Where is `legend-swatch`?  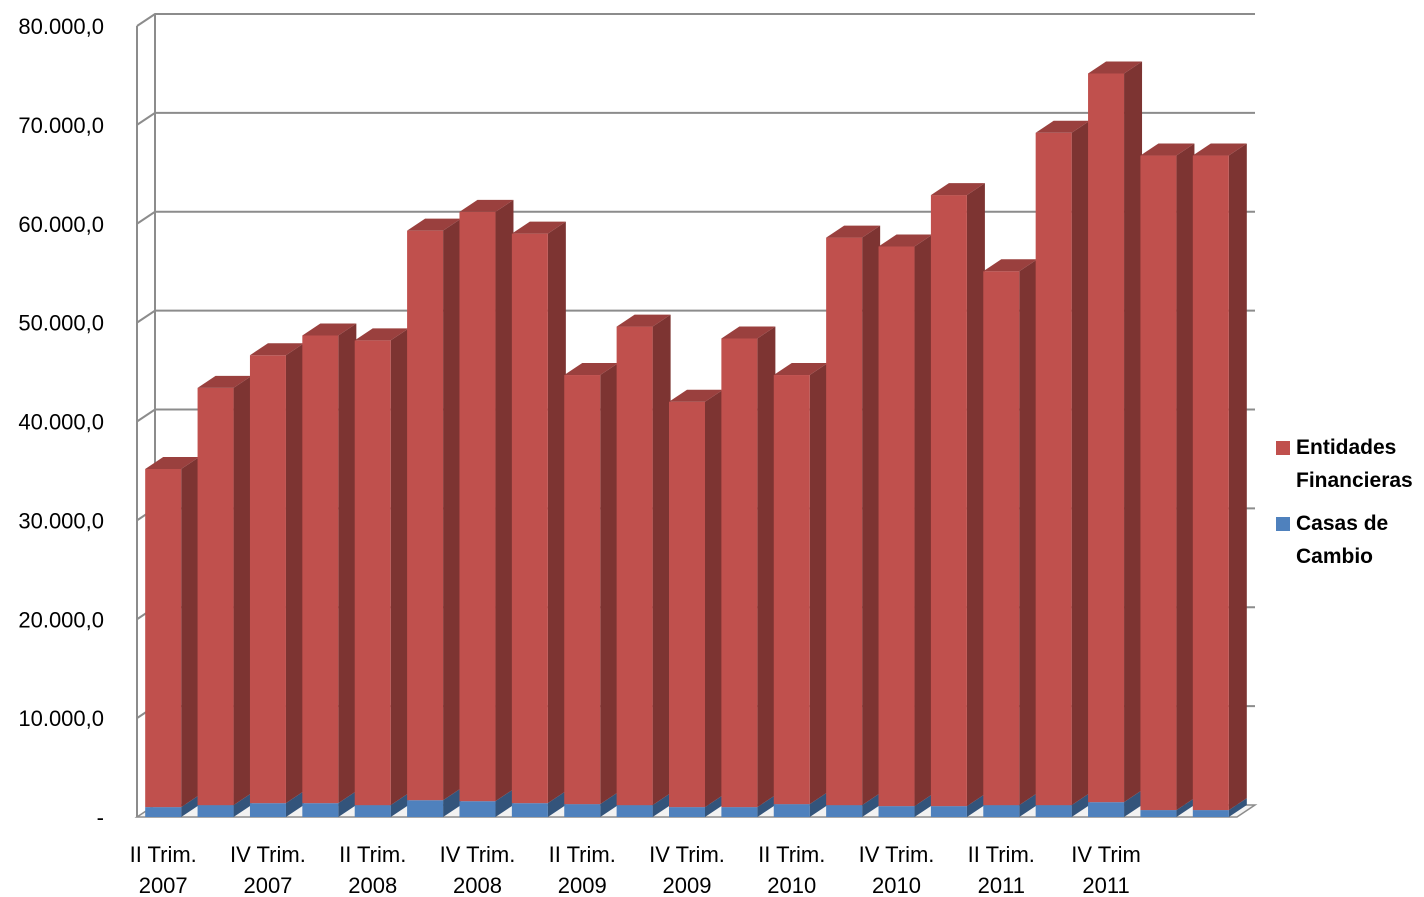
legend-swatch is located at coordinates (1283, 448).